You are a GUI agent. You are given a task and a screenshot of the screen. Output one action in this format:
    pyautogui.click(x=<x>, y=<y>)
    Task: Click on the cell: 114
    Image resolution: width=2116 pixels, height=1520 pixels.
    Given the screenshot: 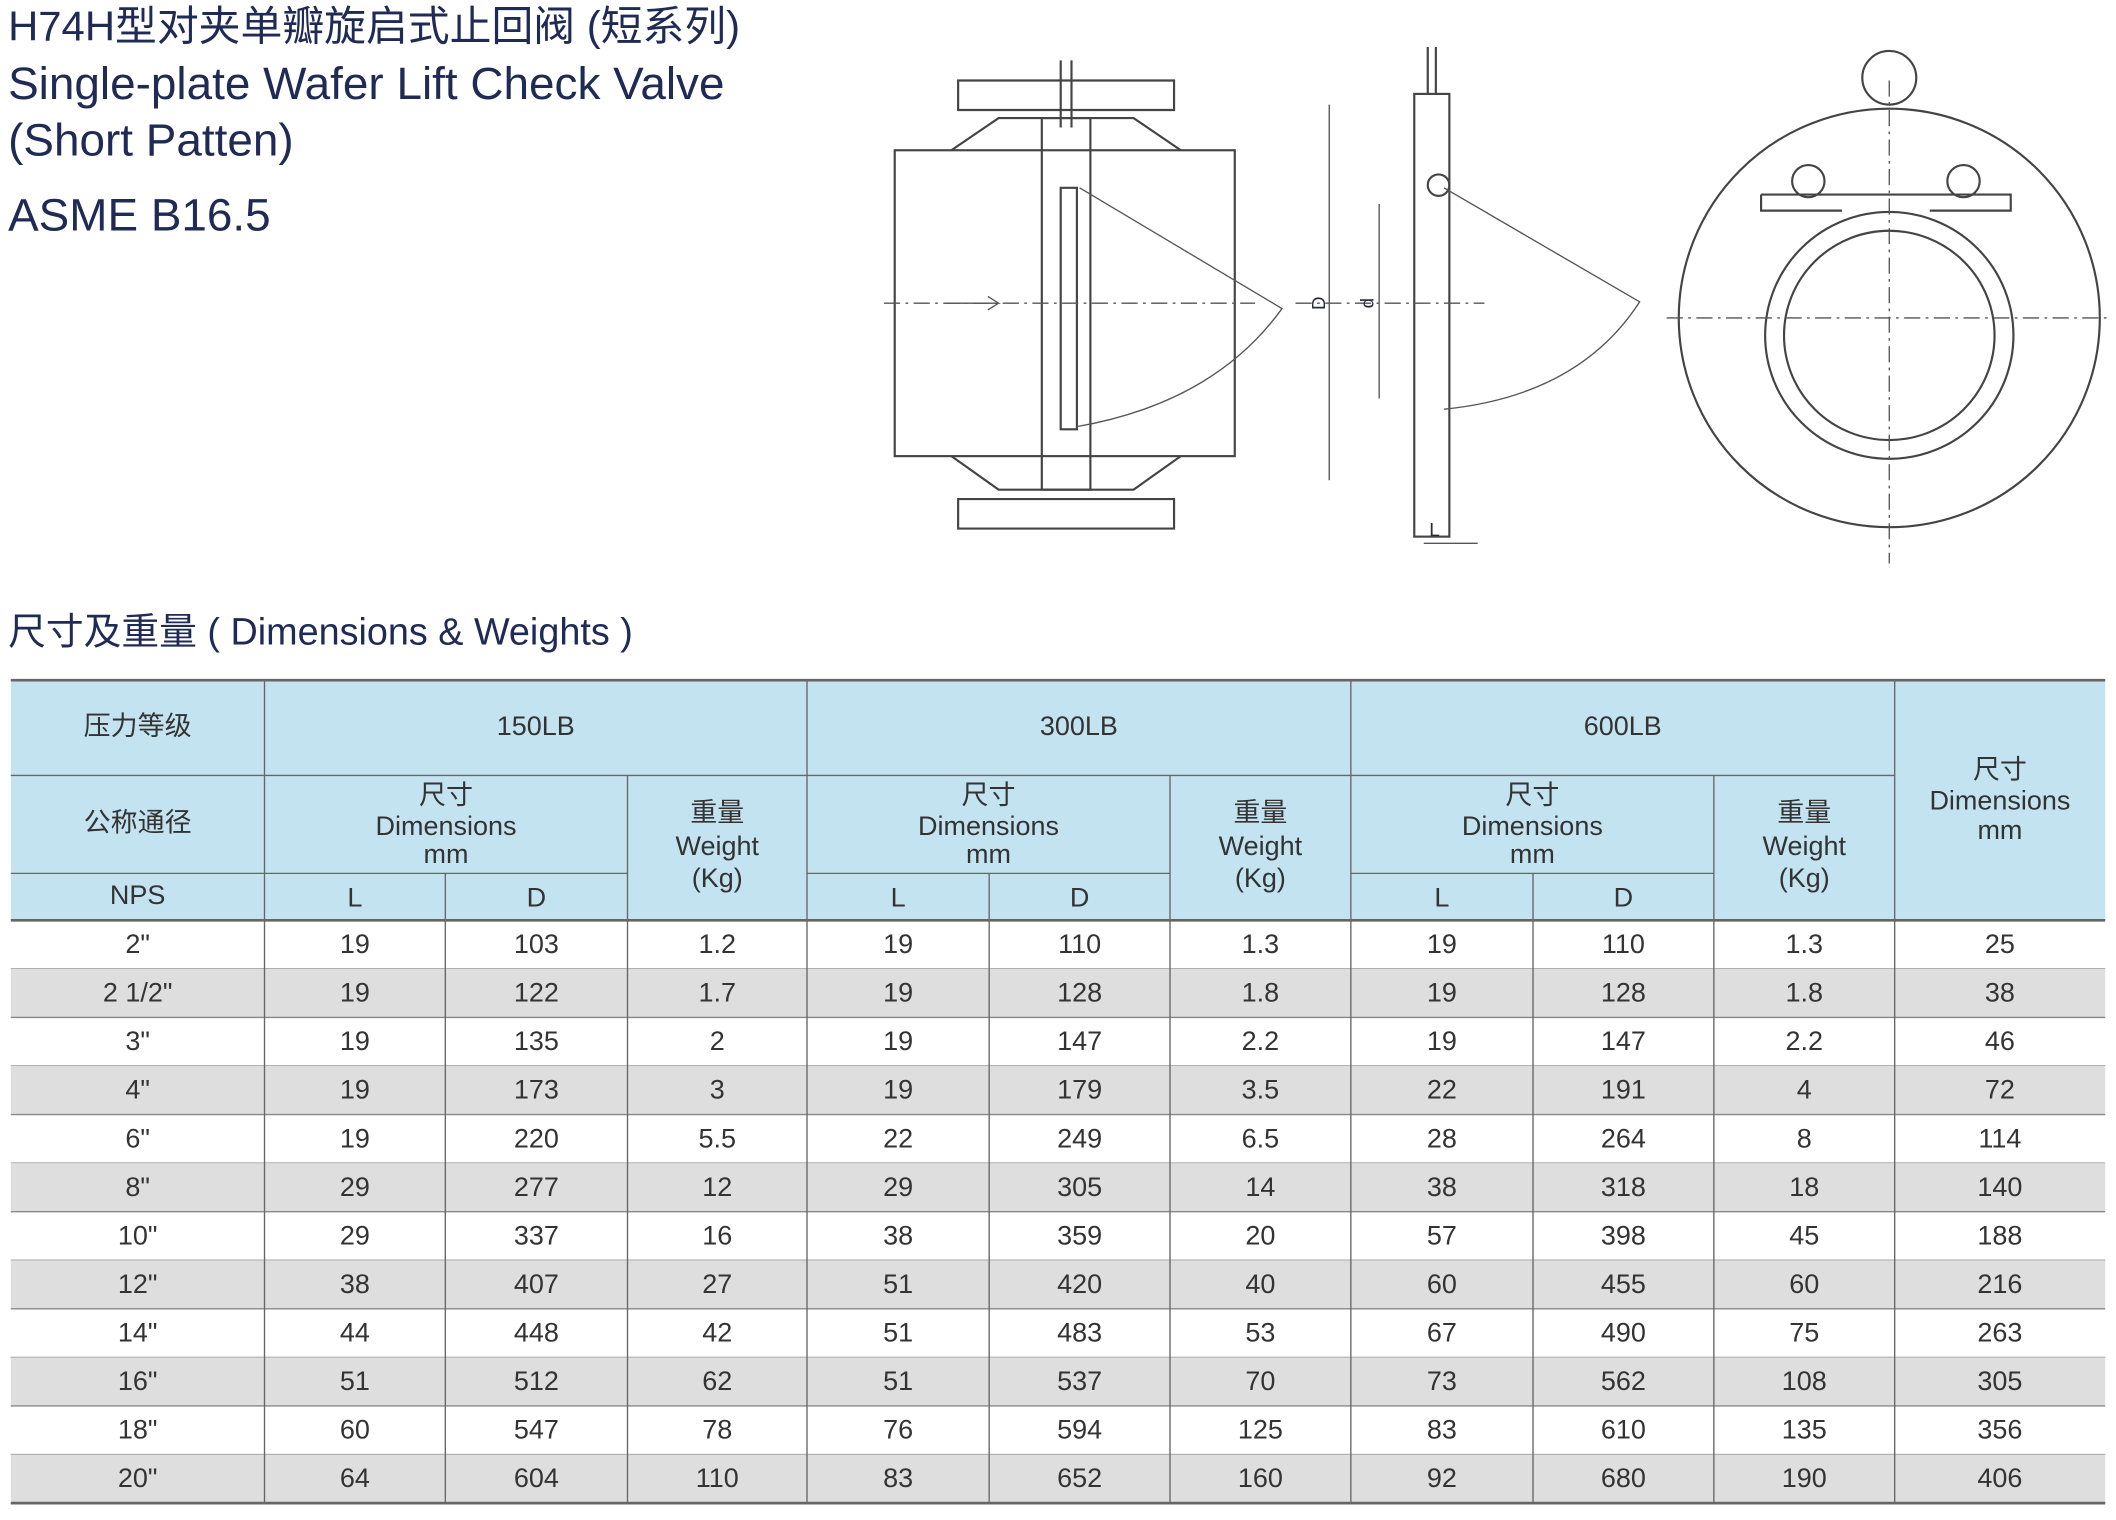 What is the action you would take?
    pyautogui.click(x=1999, y=1138)
    